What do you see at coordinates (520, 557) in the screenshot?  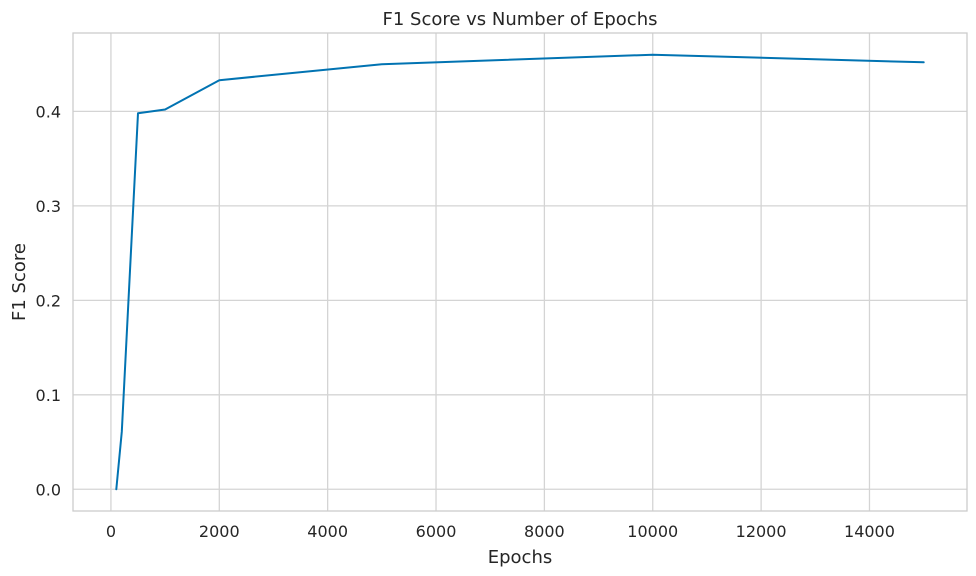 I see `x-axis-title: Epochs` at bounding box center [520, 557].